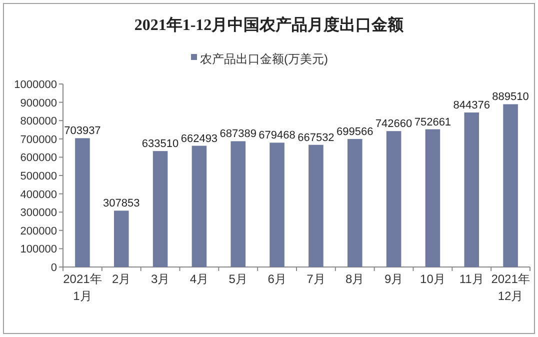 This screenshot has width=538, height=337. What do you see at coordinates (160, 144) in the screenshot?
I see `data-label: 633510` at bounding box center [160, 144].